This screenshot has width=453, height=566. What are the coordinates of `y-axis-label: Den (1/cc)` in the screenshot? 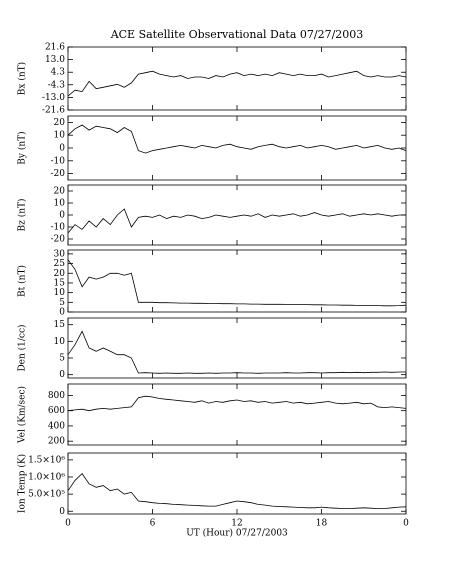 It's located at (22, 347).